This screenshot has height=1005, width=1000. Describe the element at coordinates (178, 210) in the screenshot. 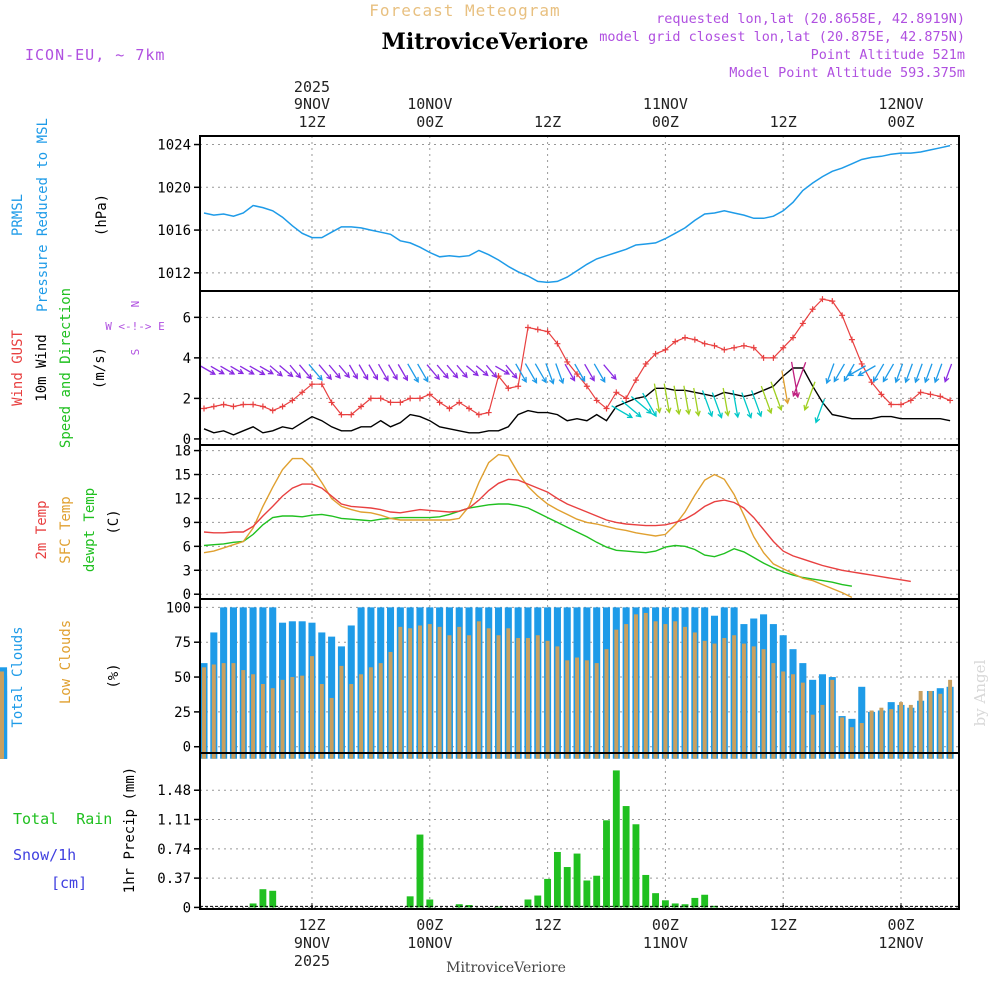

I see `pressure-ticks: 1024 1020 1016 1012` at that location.